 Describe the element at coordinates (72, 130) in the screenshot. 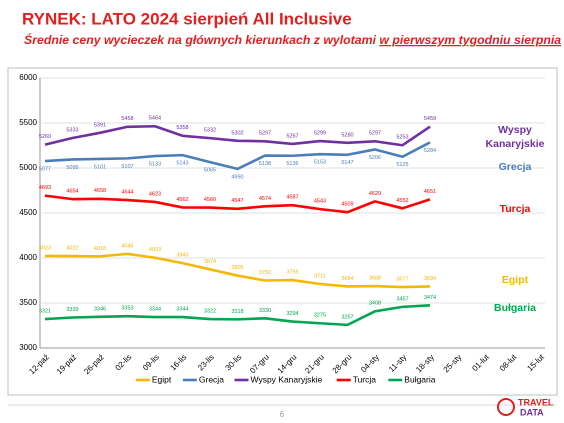

I see `data-label: 5333` at that location.